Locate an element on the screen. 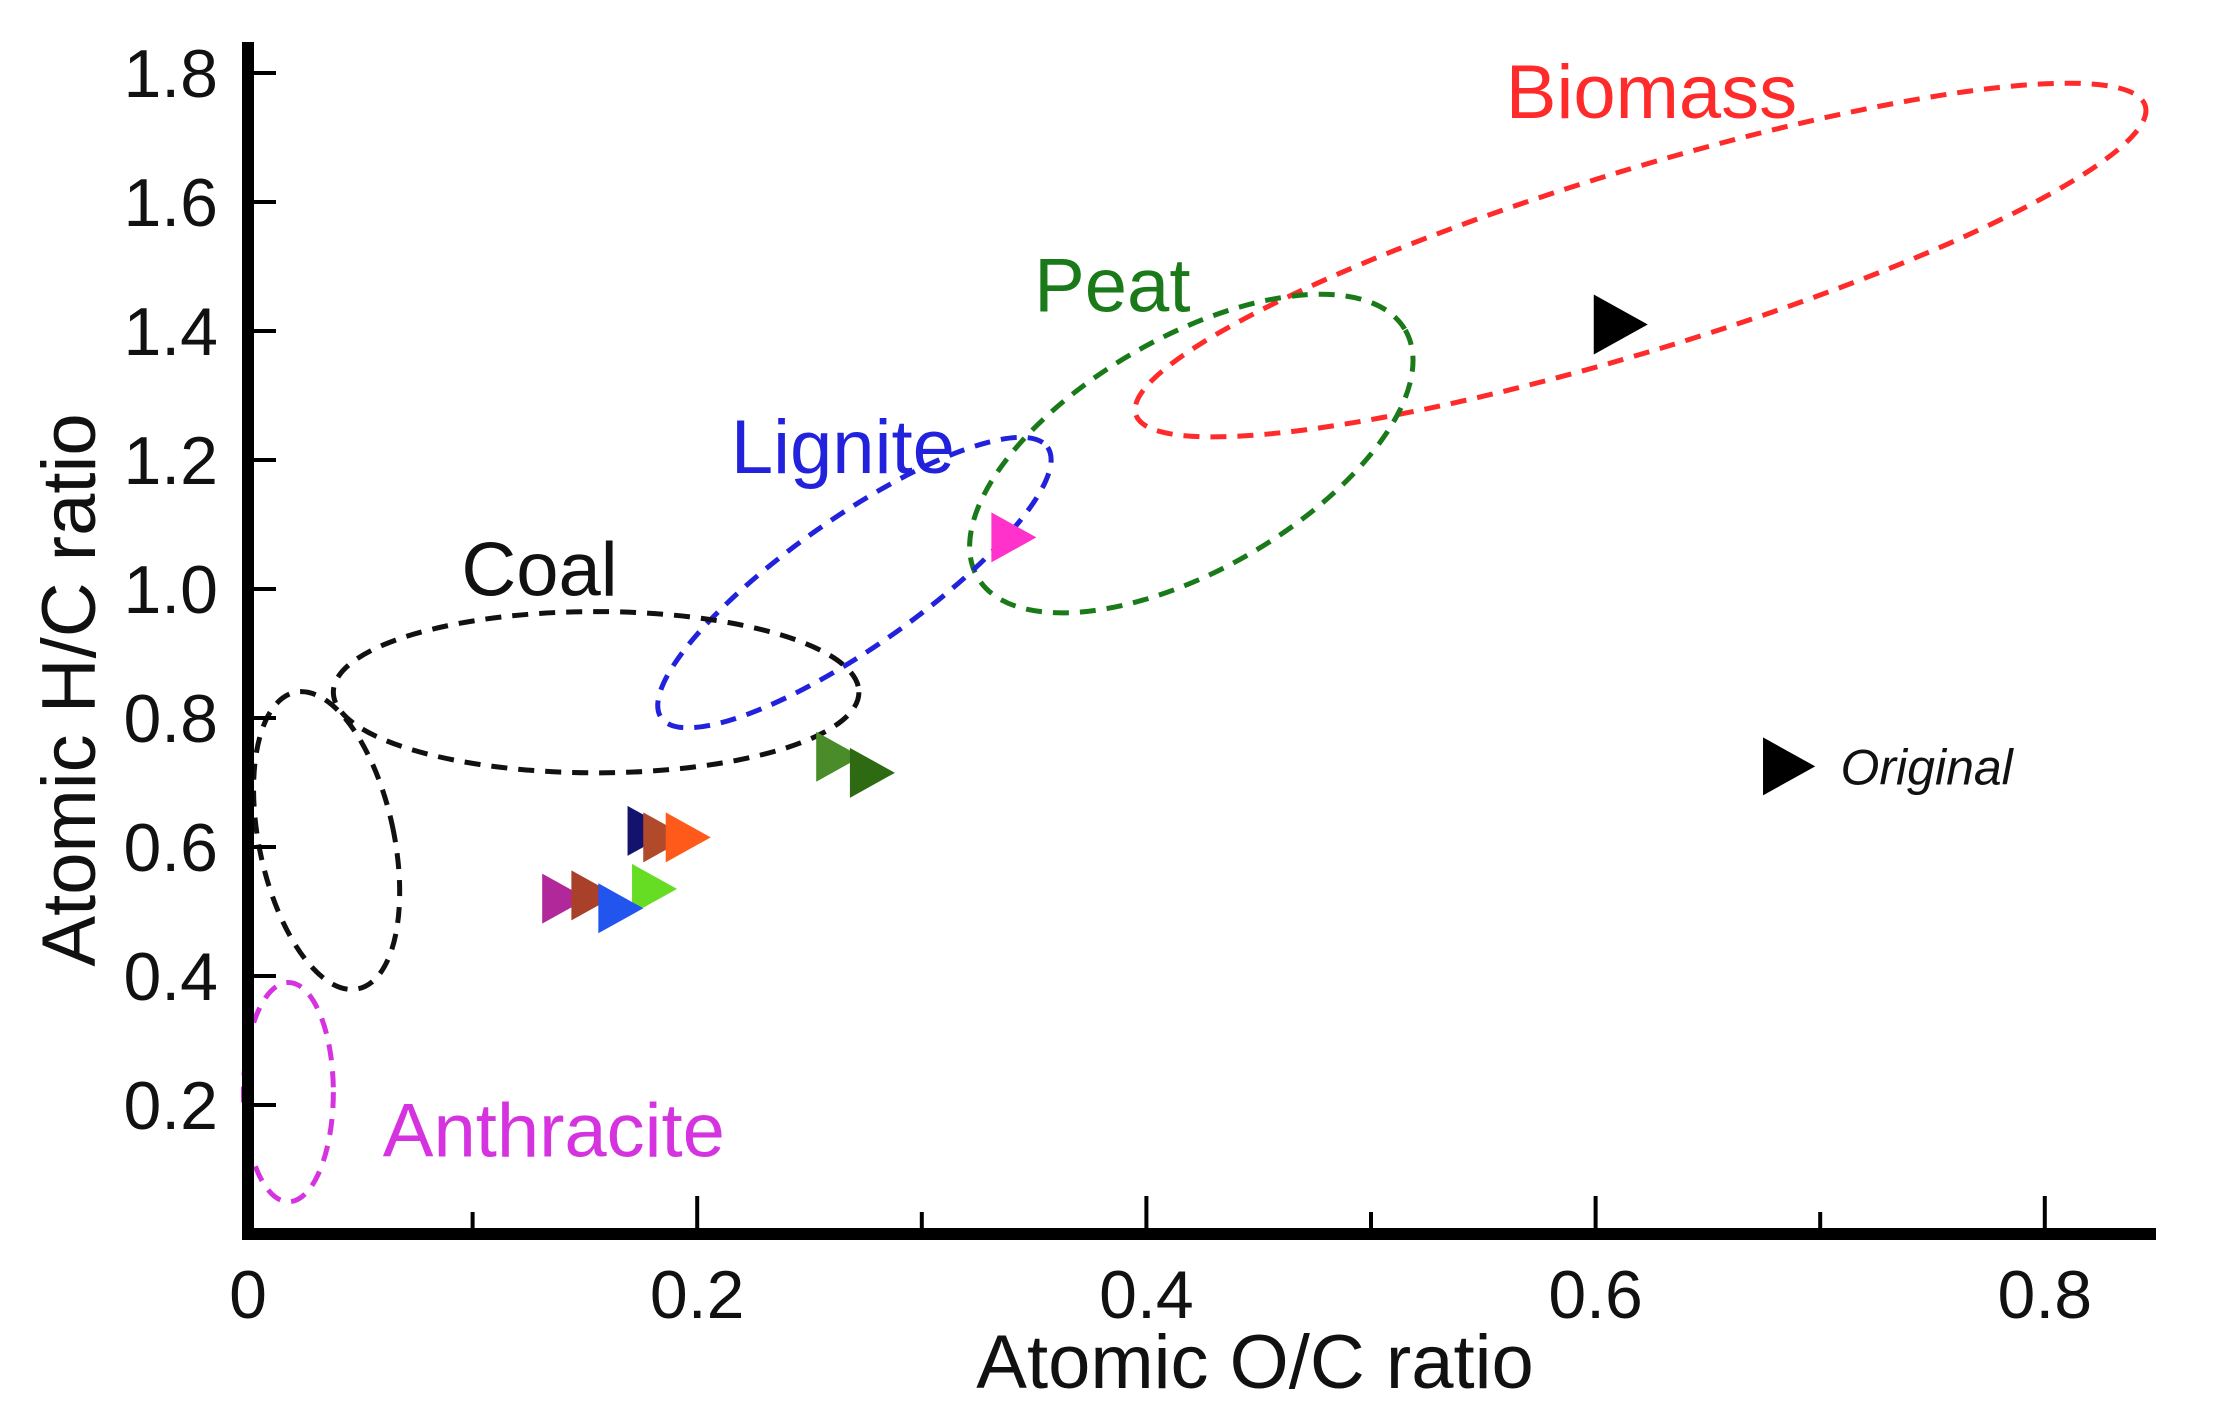 The image size is (2240, 1414). legend: Original is located at coordinates (1889, 766).